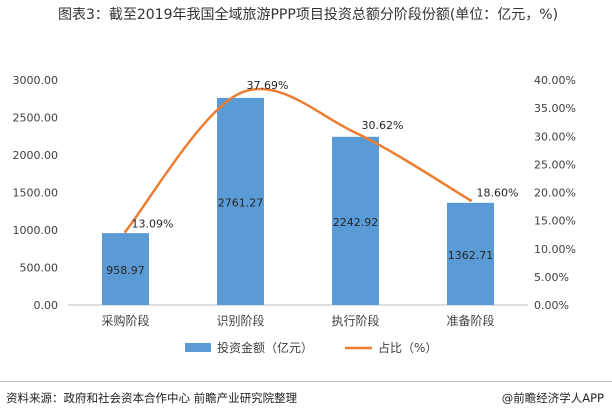 Image resolution: width=612 pixels, height=419 pixels. I want to click on legend: 投资金额（亿元） 占比（%）, so click(311, 347).